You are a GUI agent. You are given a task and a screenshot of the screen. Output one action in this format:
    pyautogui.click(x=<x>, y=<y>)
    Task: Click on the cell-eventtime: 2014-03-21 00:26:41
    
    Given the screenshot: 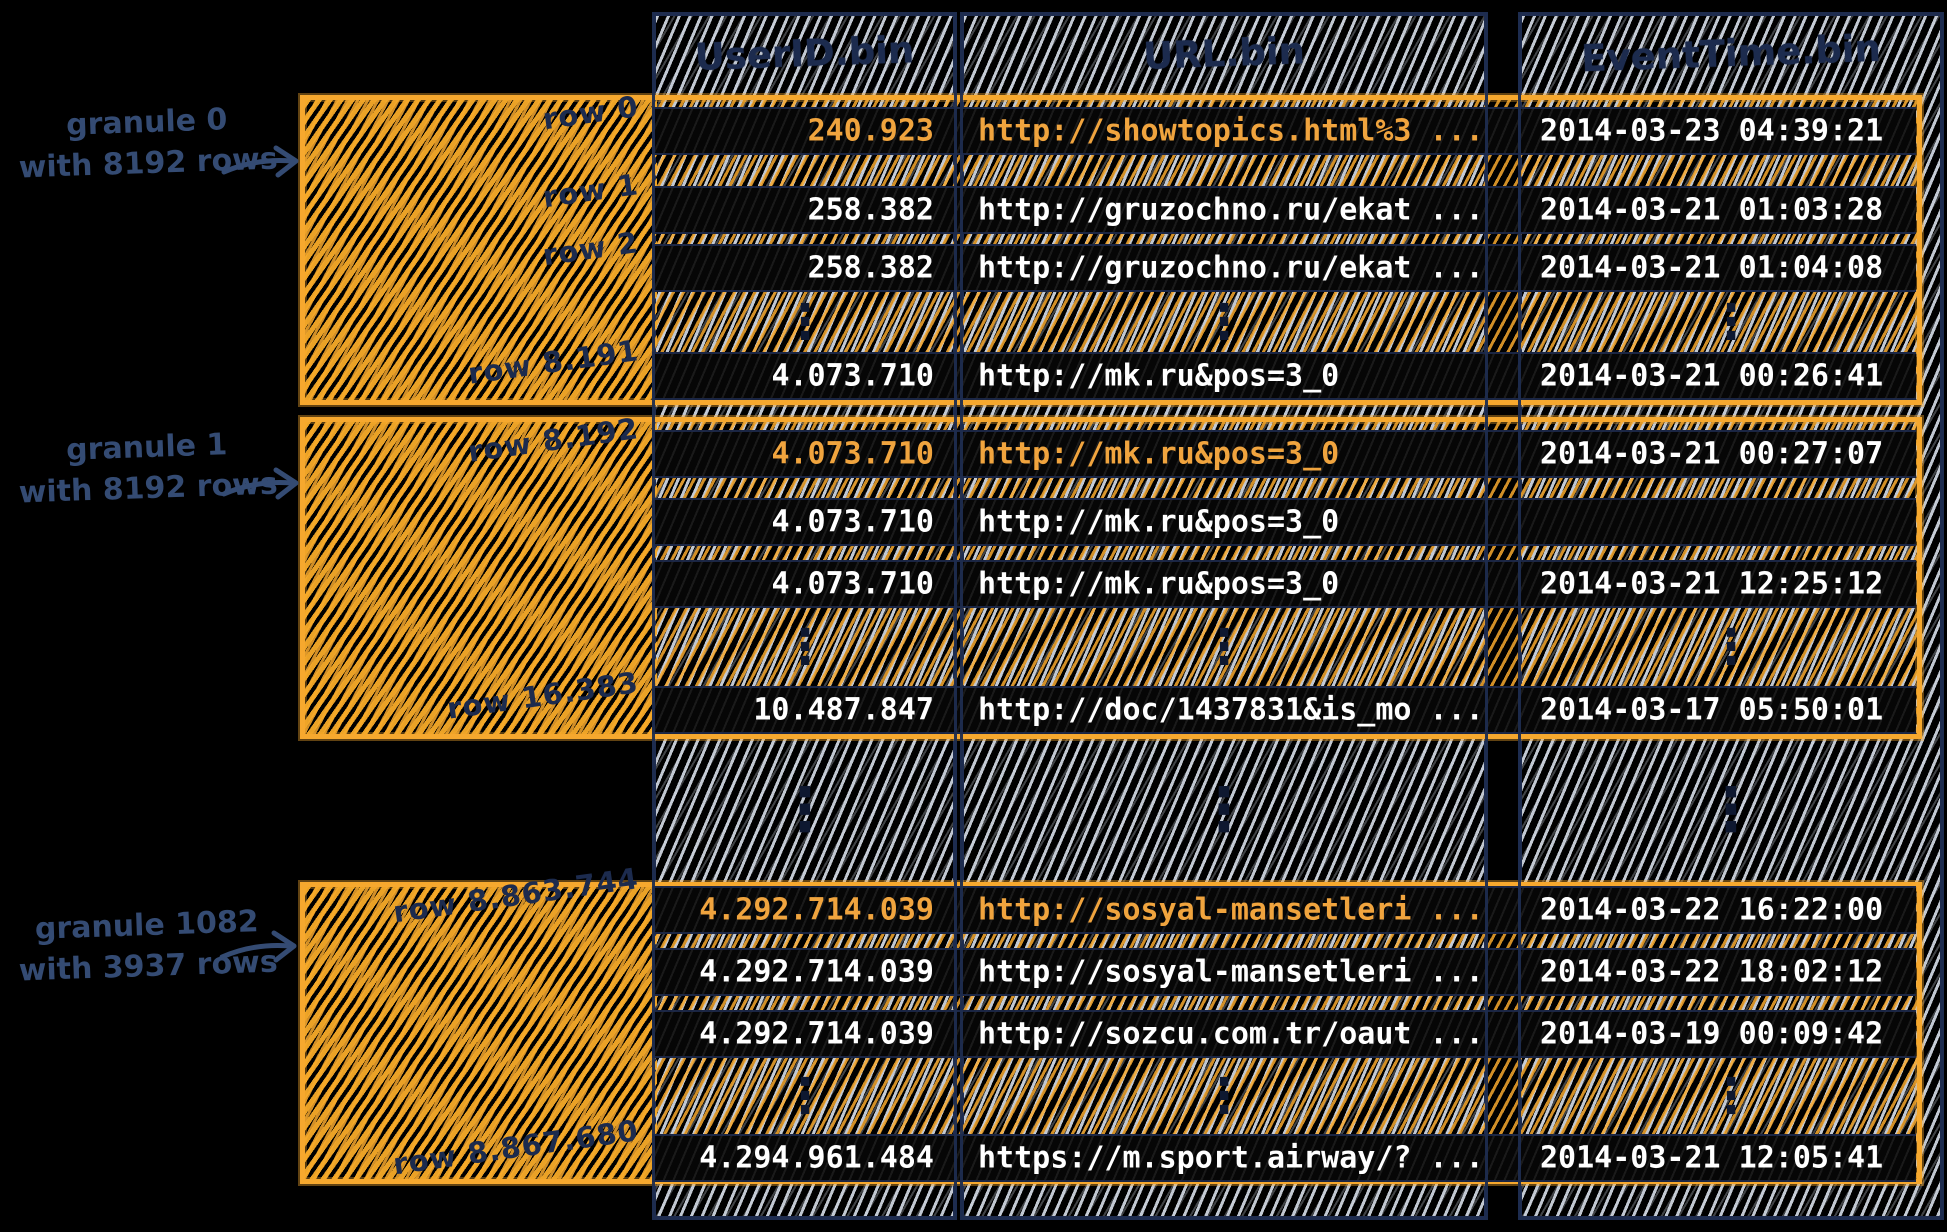 What is the action you would take?
    pyautogui.click(x=1712, y=376)
    